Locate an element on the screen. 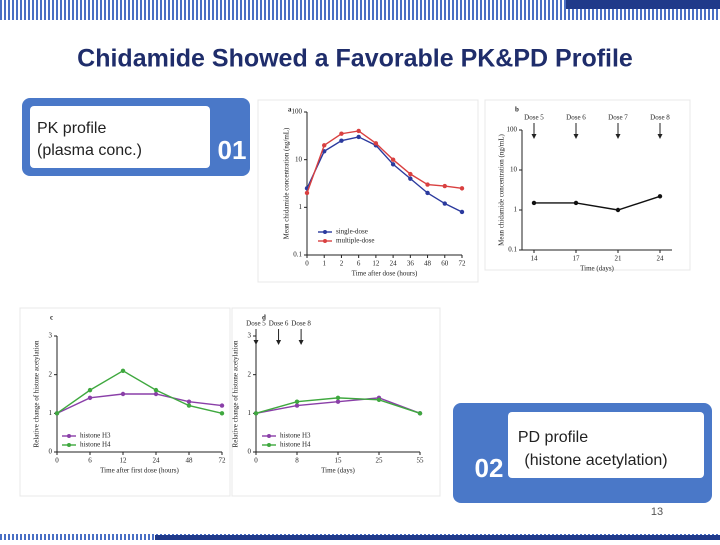  pk-label: (plasma conc.) is located at coordinates (89, 150).